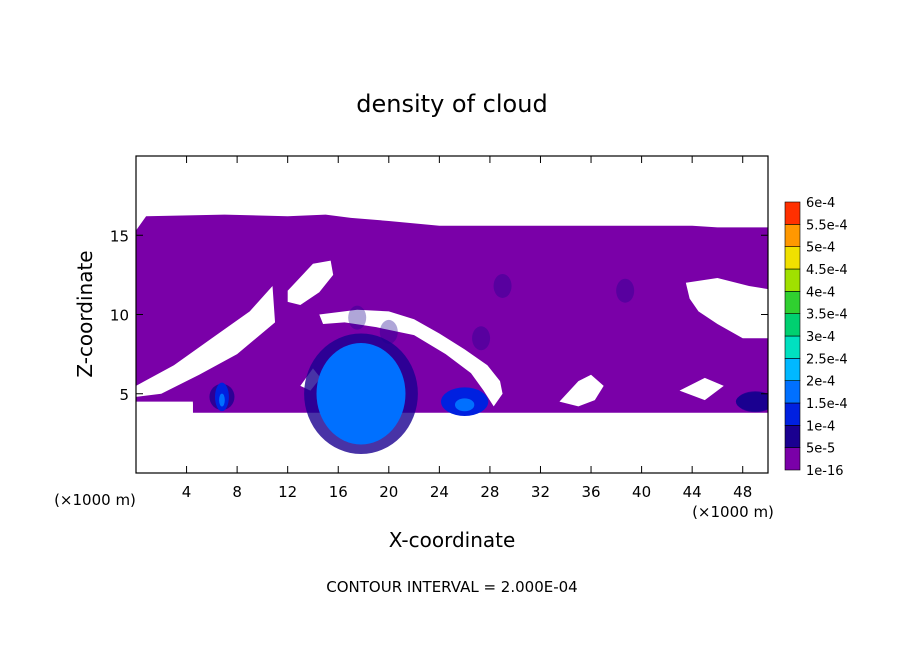  Describe the element at coordinates (827, 404) in the screenshot. I see `colorbar-label: 1.5e-4` at that location.